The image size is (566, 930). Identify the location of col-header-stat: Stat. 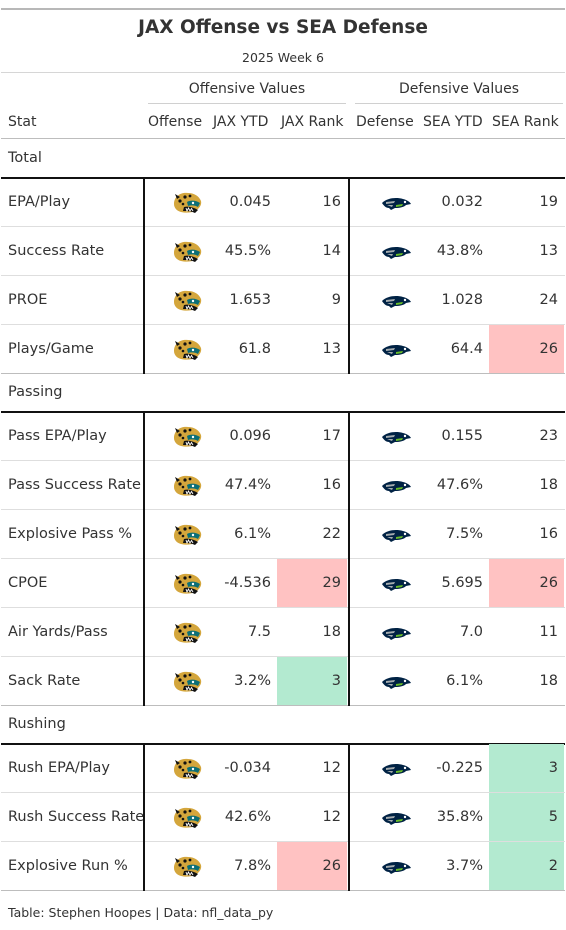
(22, 122).